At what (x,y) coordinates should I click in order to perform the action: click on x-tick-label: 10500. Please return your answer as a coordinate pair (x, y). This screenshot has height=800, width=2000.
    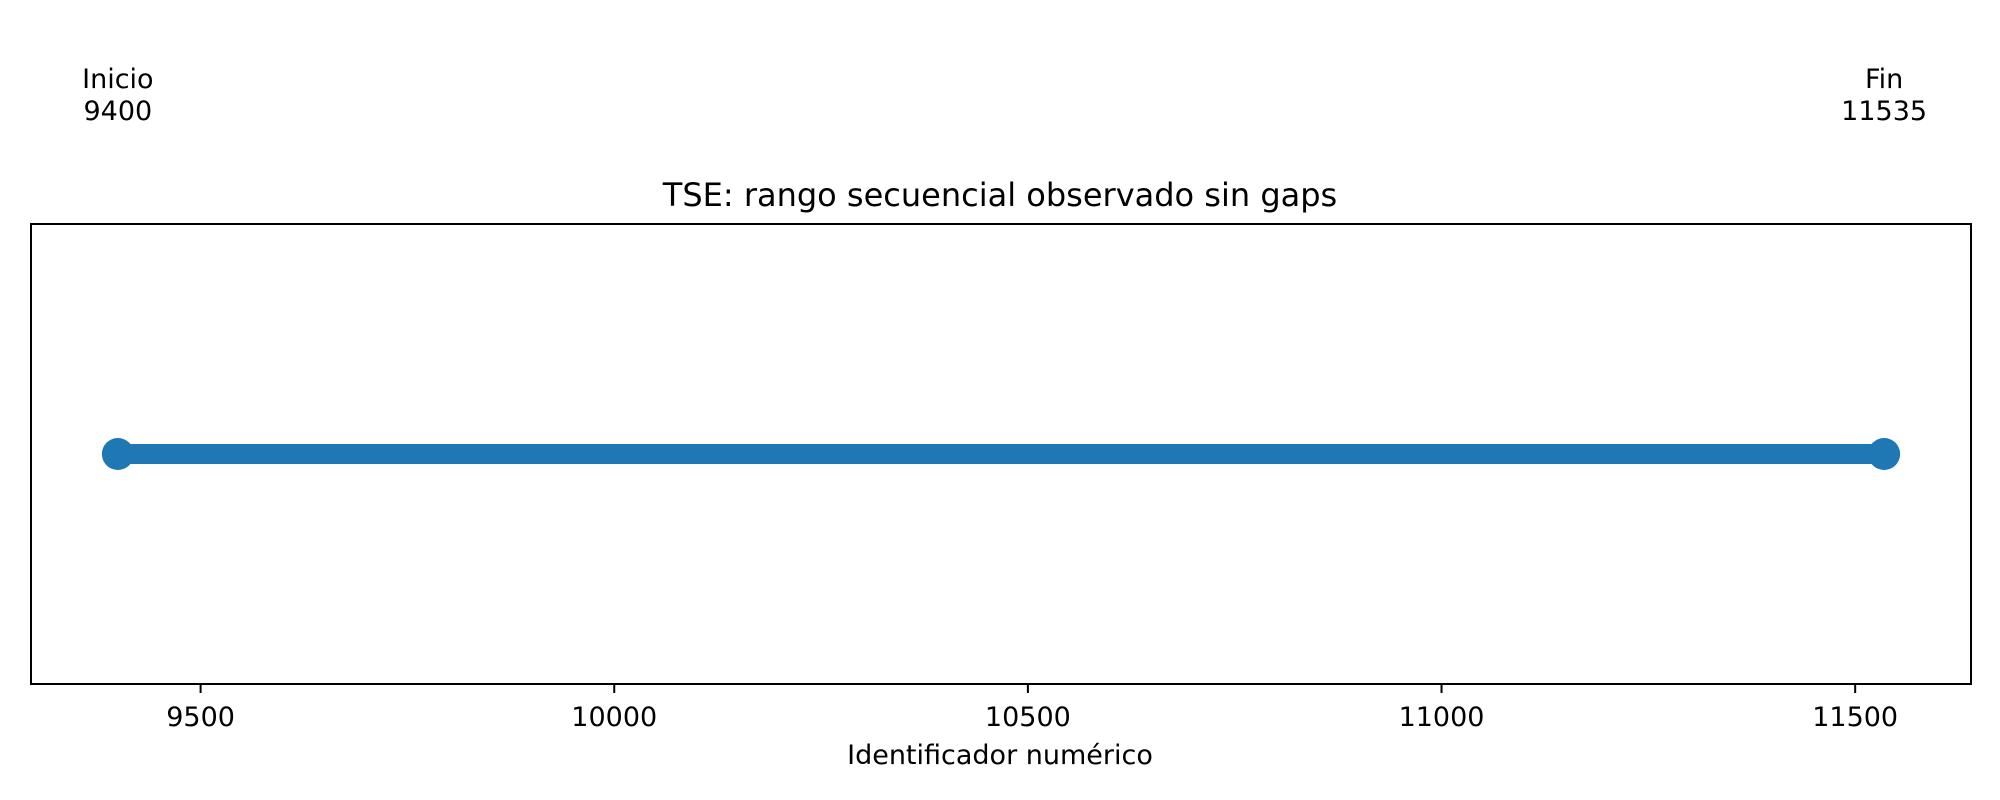
    Looking at the image, I should click on (1028, 717).